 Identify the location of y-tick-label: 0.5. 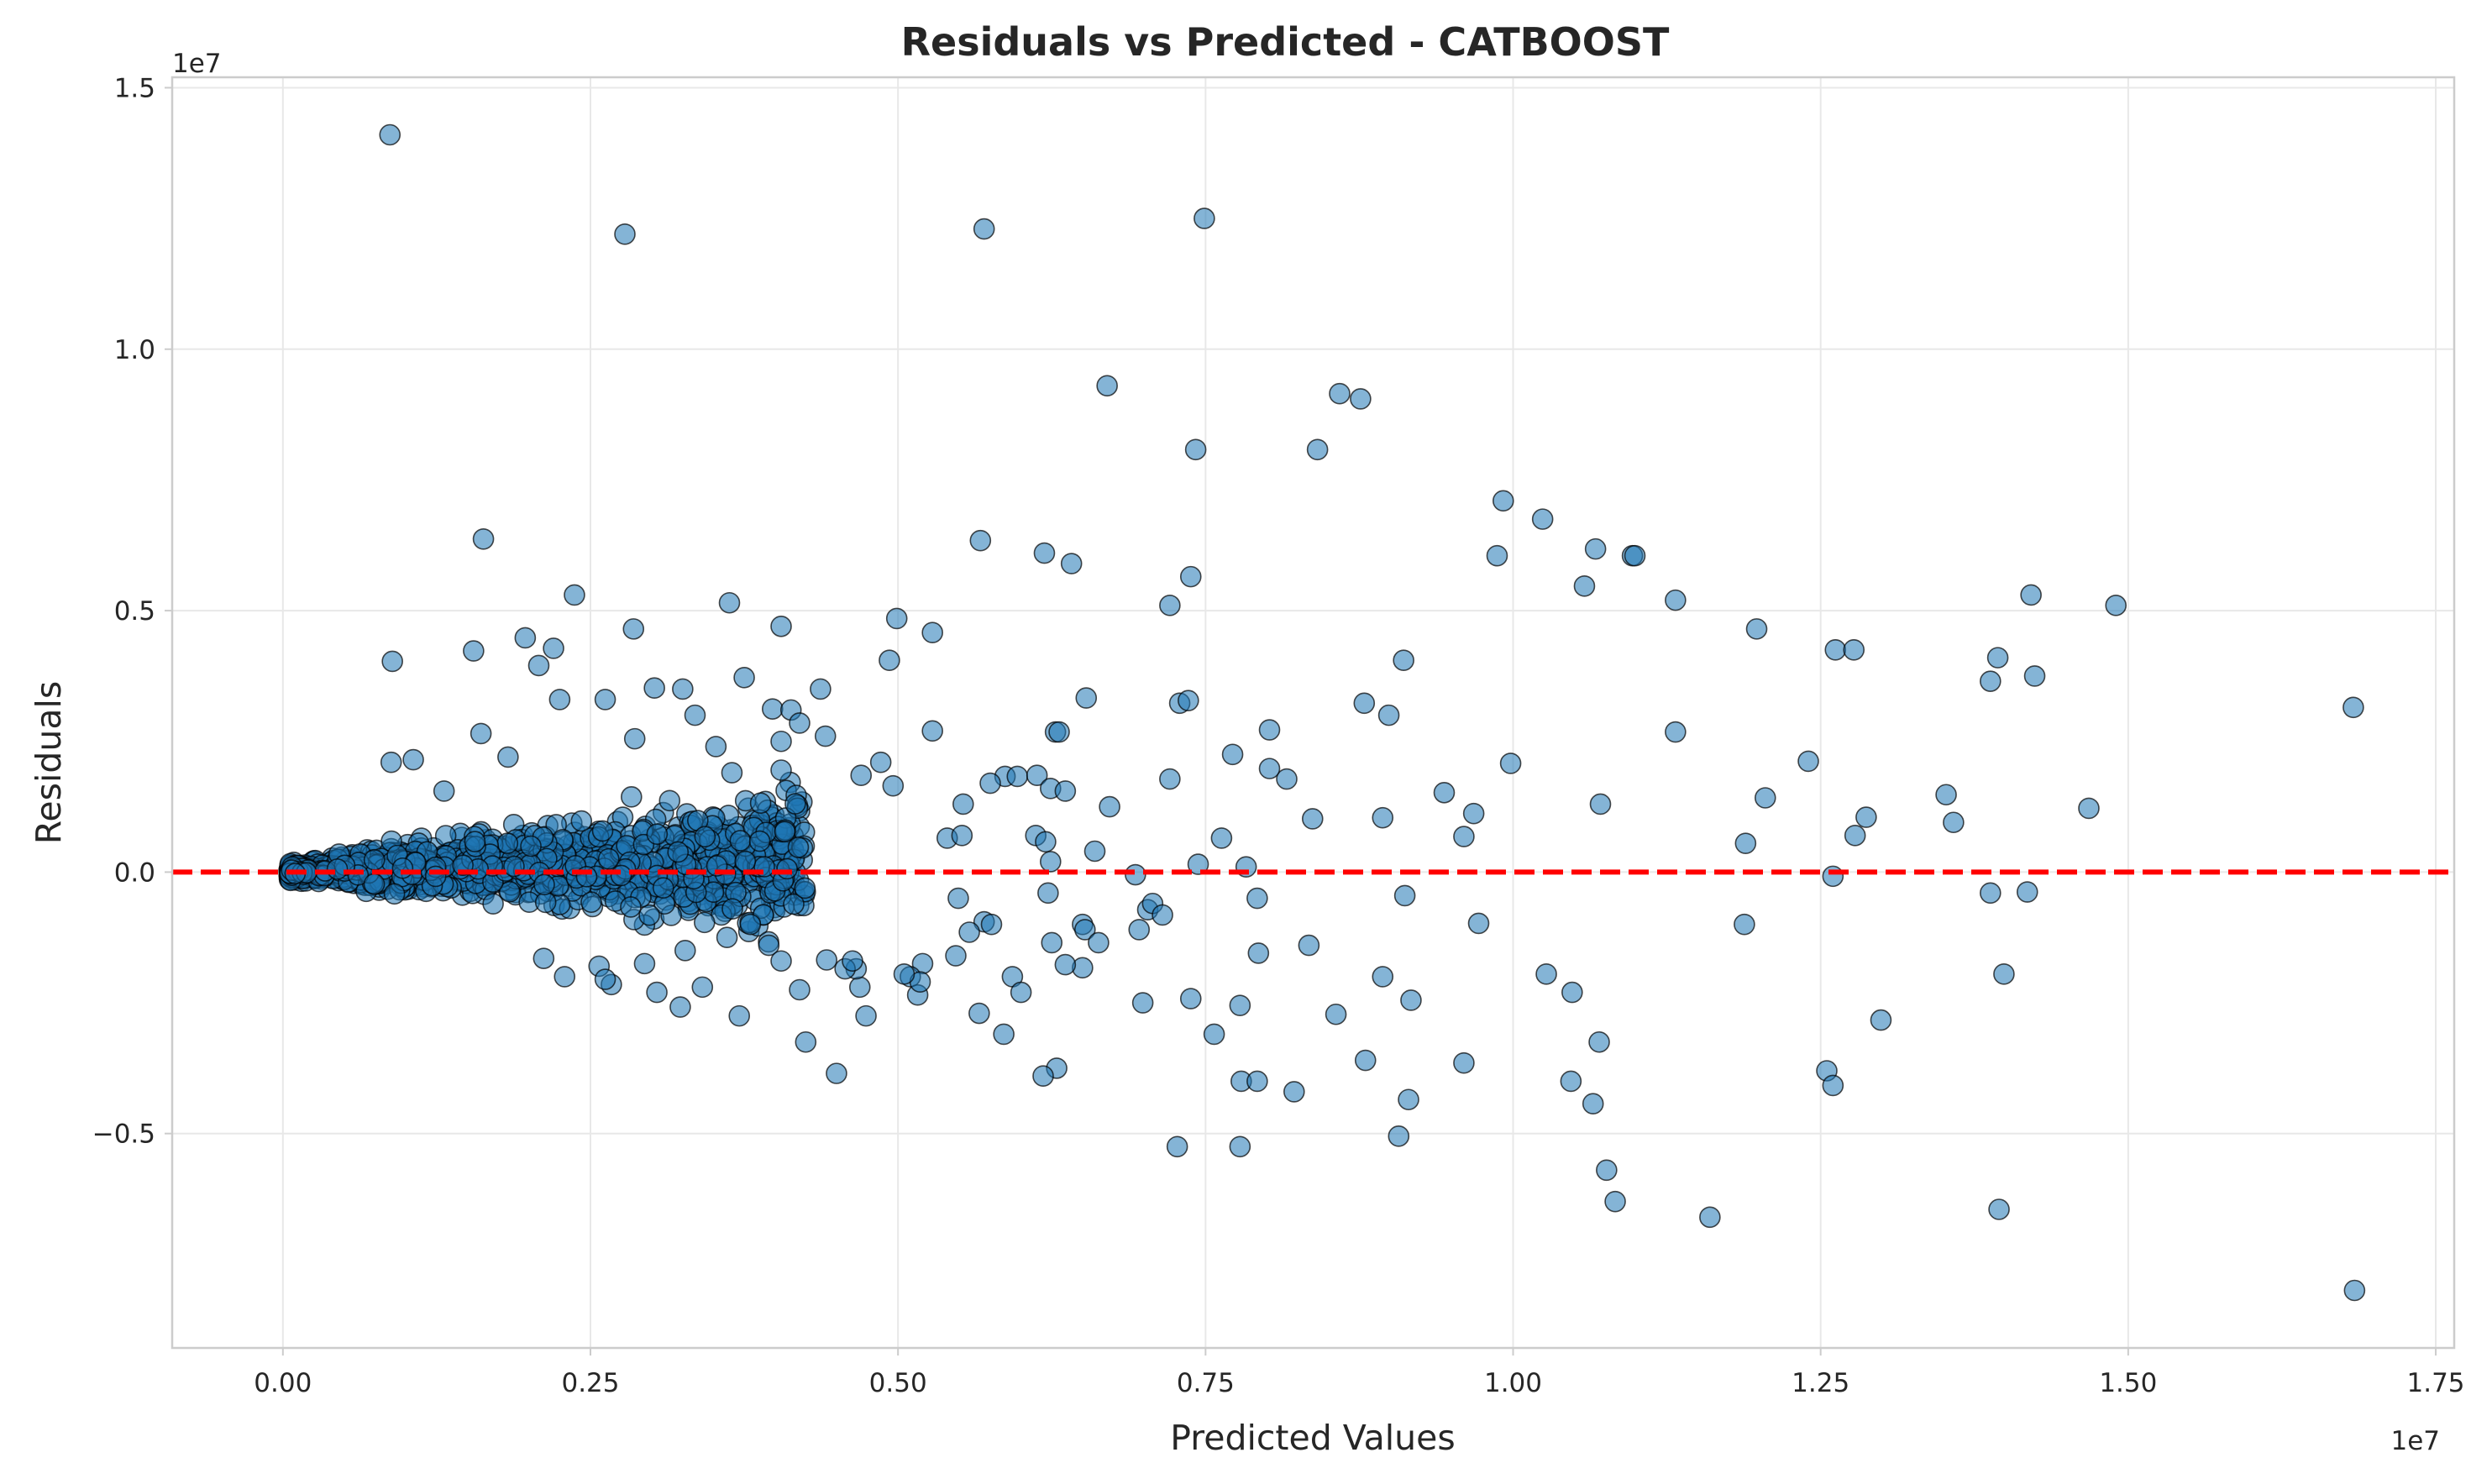
(135, 612).